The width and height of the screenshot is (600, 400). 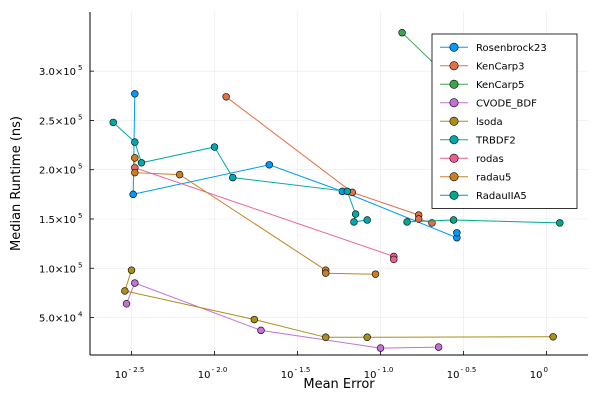 What do you see at coordinates (469, 370) in the screenshot?
I see `x-tick-exponent: - 0.5` at bounding box center [469, 370].